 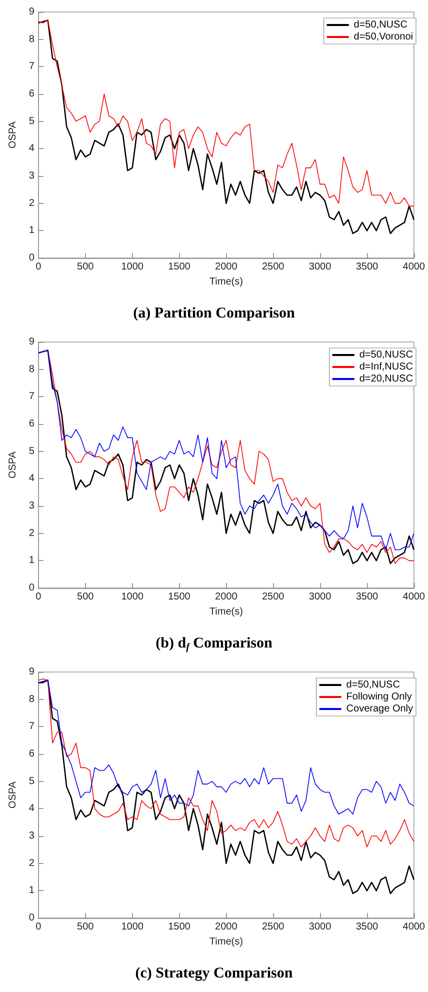 What do you see at coordinates (379, 697) in the screenshot?
I see `legend-label: Following Only` at bounding box center [379, 697].